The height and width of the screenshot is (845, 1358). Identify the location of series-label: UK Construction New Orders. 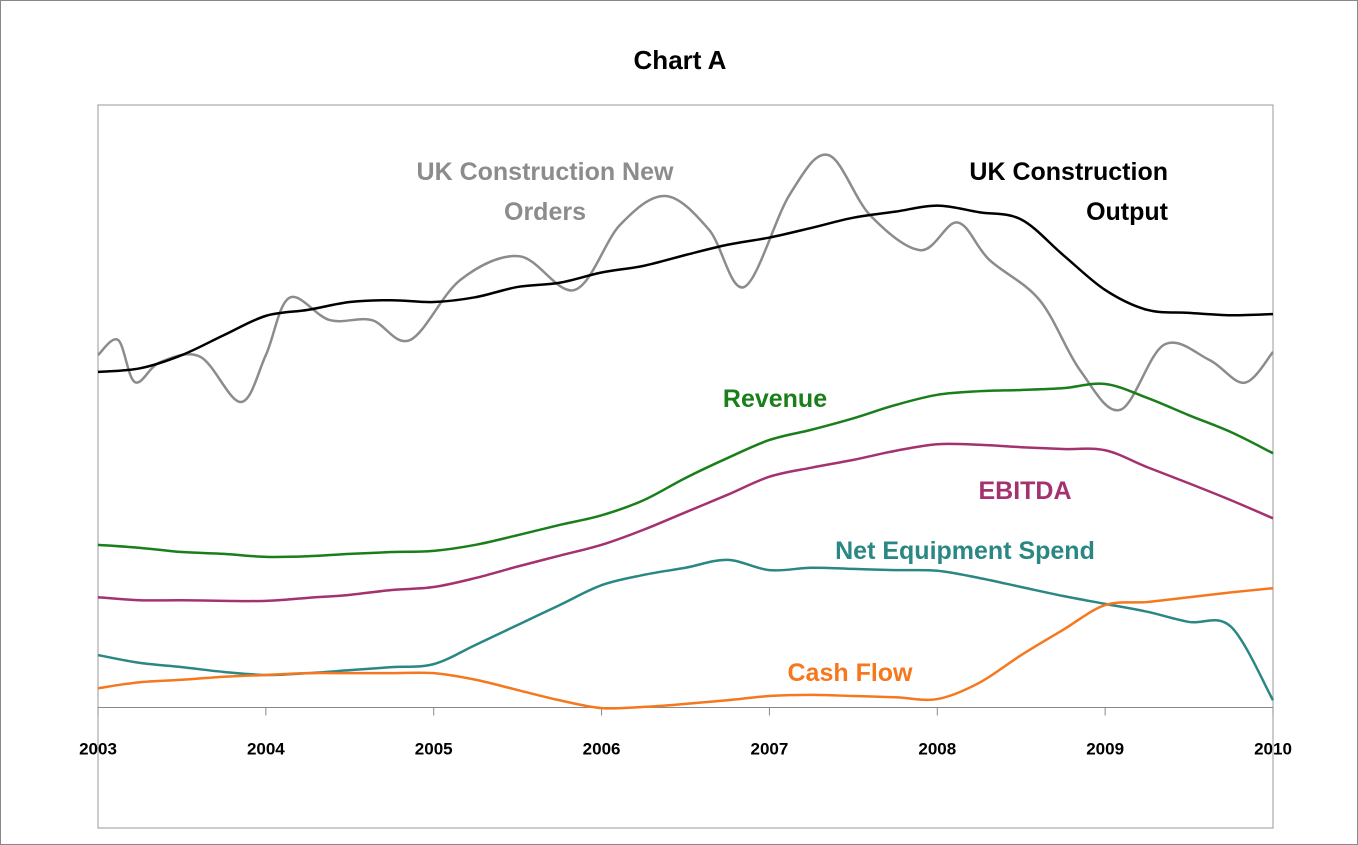
(545, 192).